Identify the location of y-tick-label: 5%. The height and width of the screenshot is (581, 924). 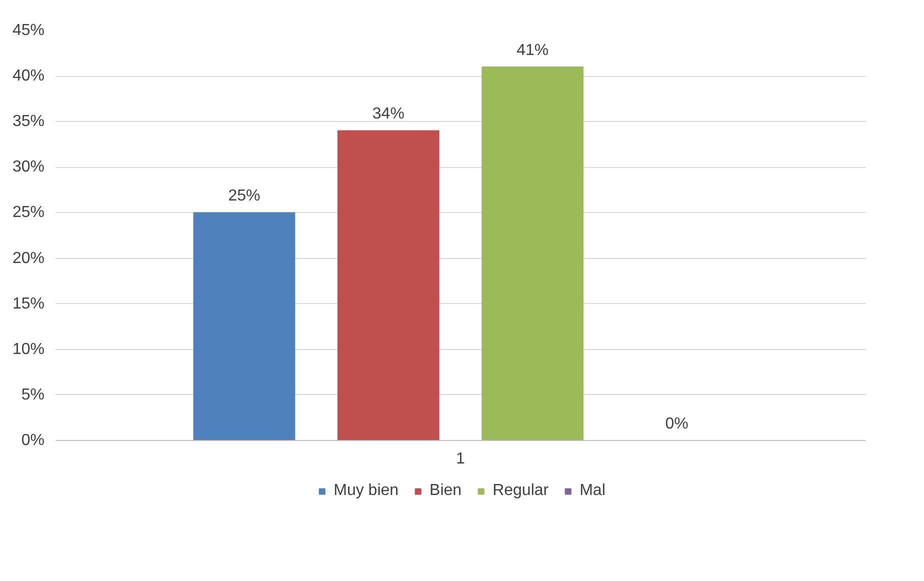
(32, 395).